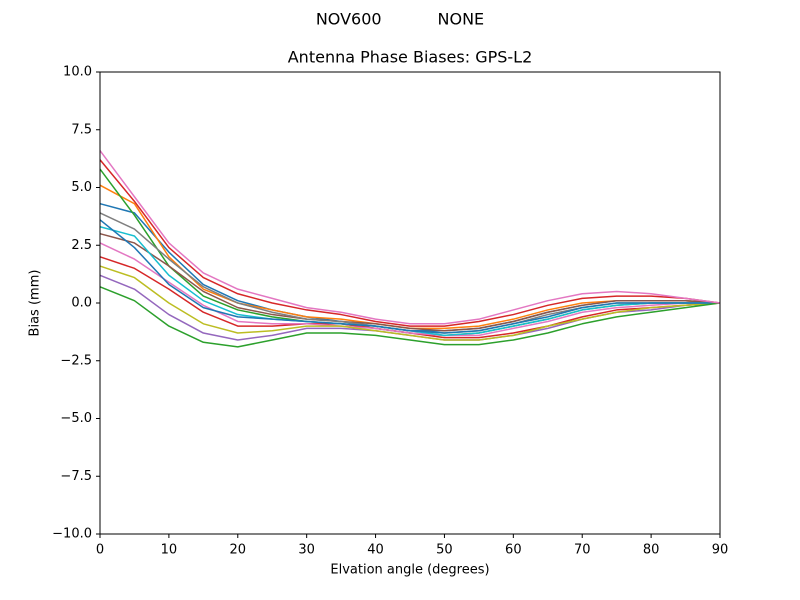  What do you see at coordinates (720, 550) in the screenshot?
I see `x-tick-label: 90` at bounding box center [720, 550].